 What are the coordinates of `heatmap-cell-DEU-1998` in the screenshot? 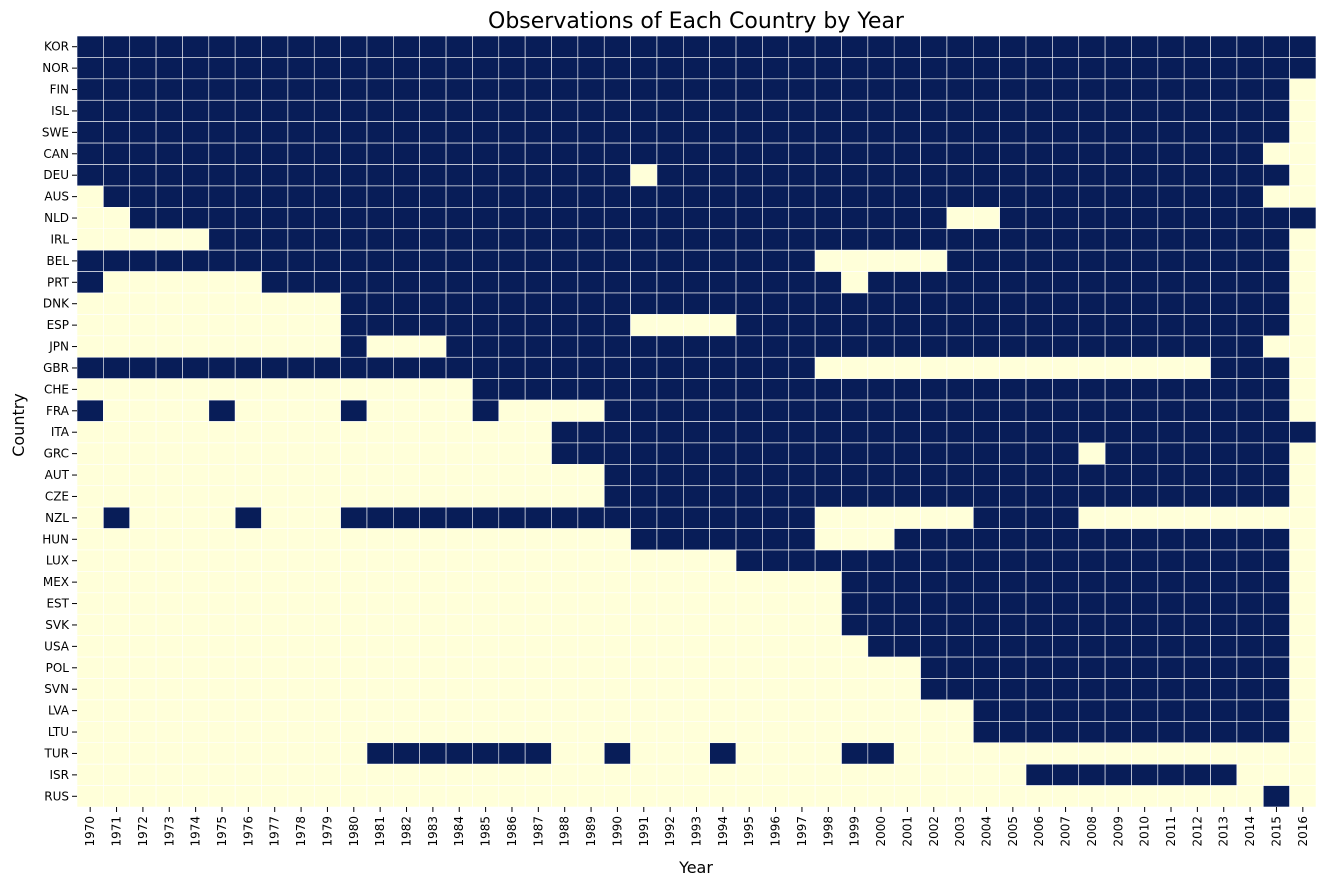 It's located at (828, 175).